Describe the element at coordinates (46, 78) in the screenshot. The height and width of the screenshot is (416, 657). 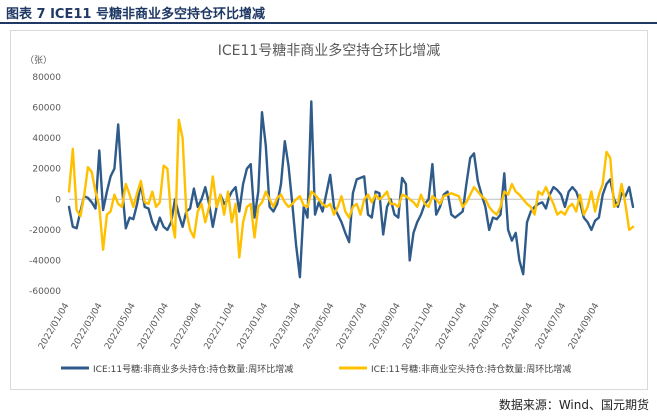
I see `y-tick-label: 80000` at that location.